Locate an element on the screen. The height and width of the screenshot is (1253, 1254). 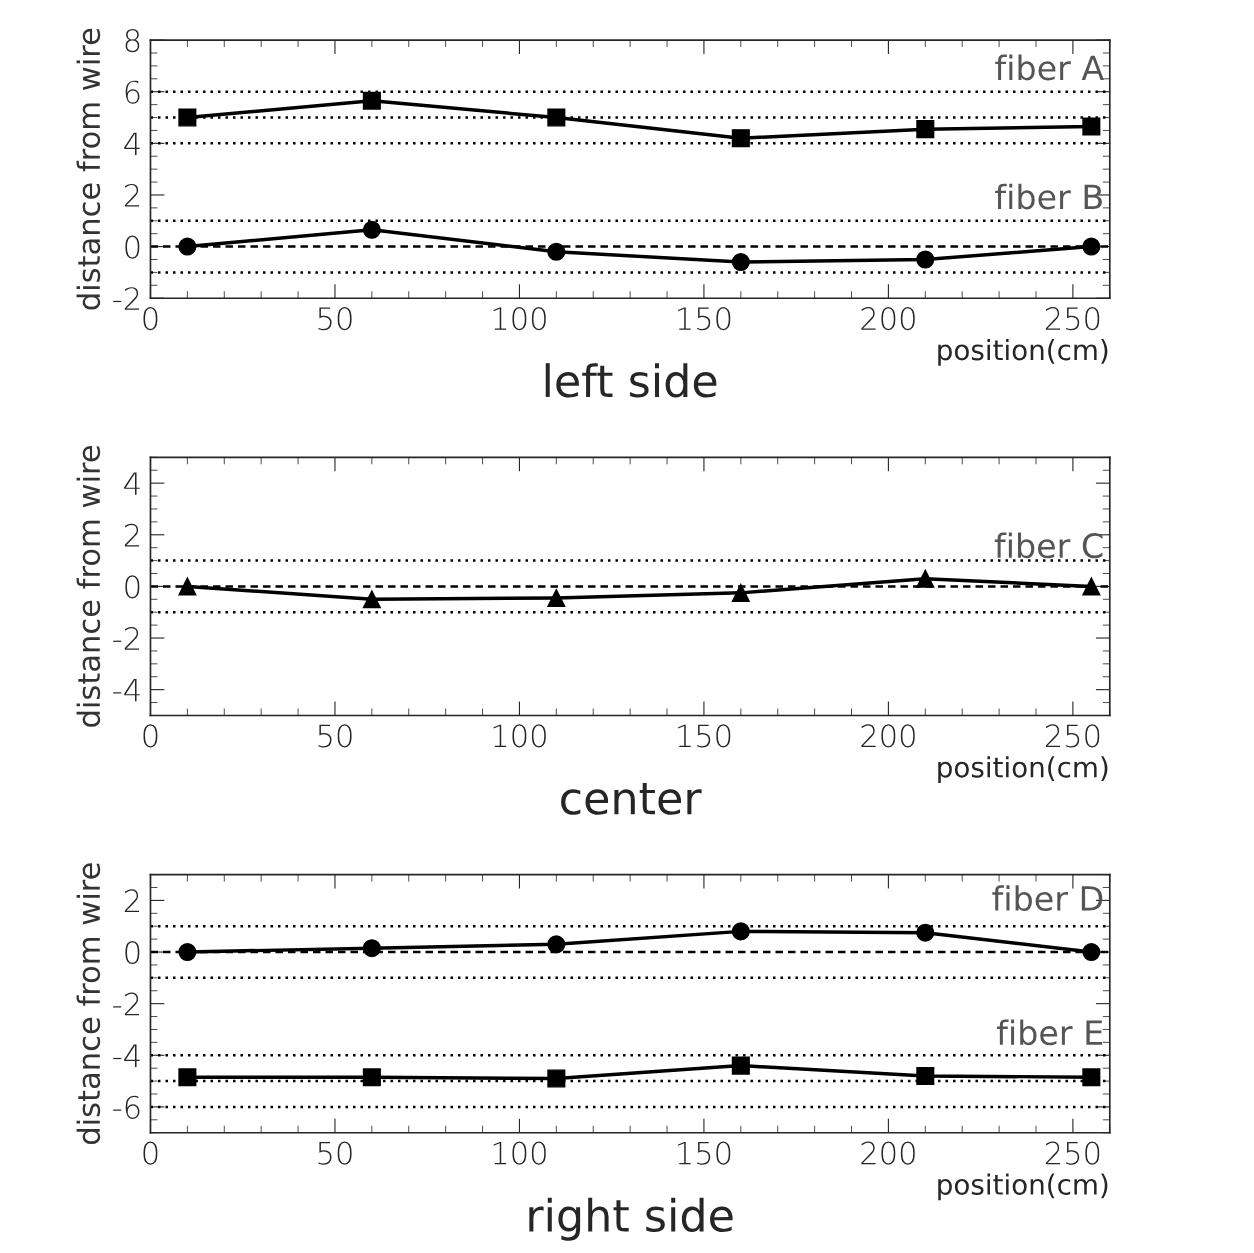
y-tick-label: -6 is located at coordinates (126, 1107).